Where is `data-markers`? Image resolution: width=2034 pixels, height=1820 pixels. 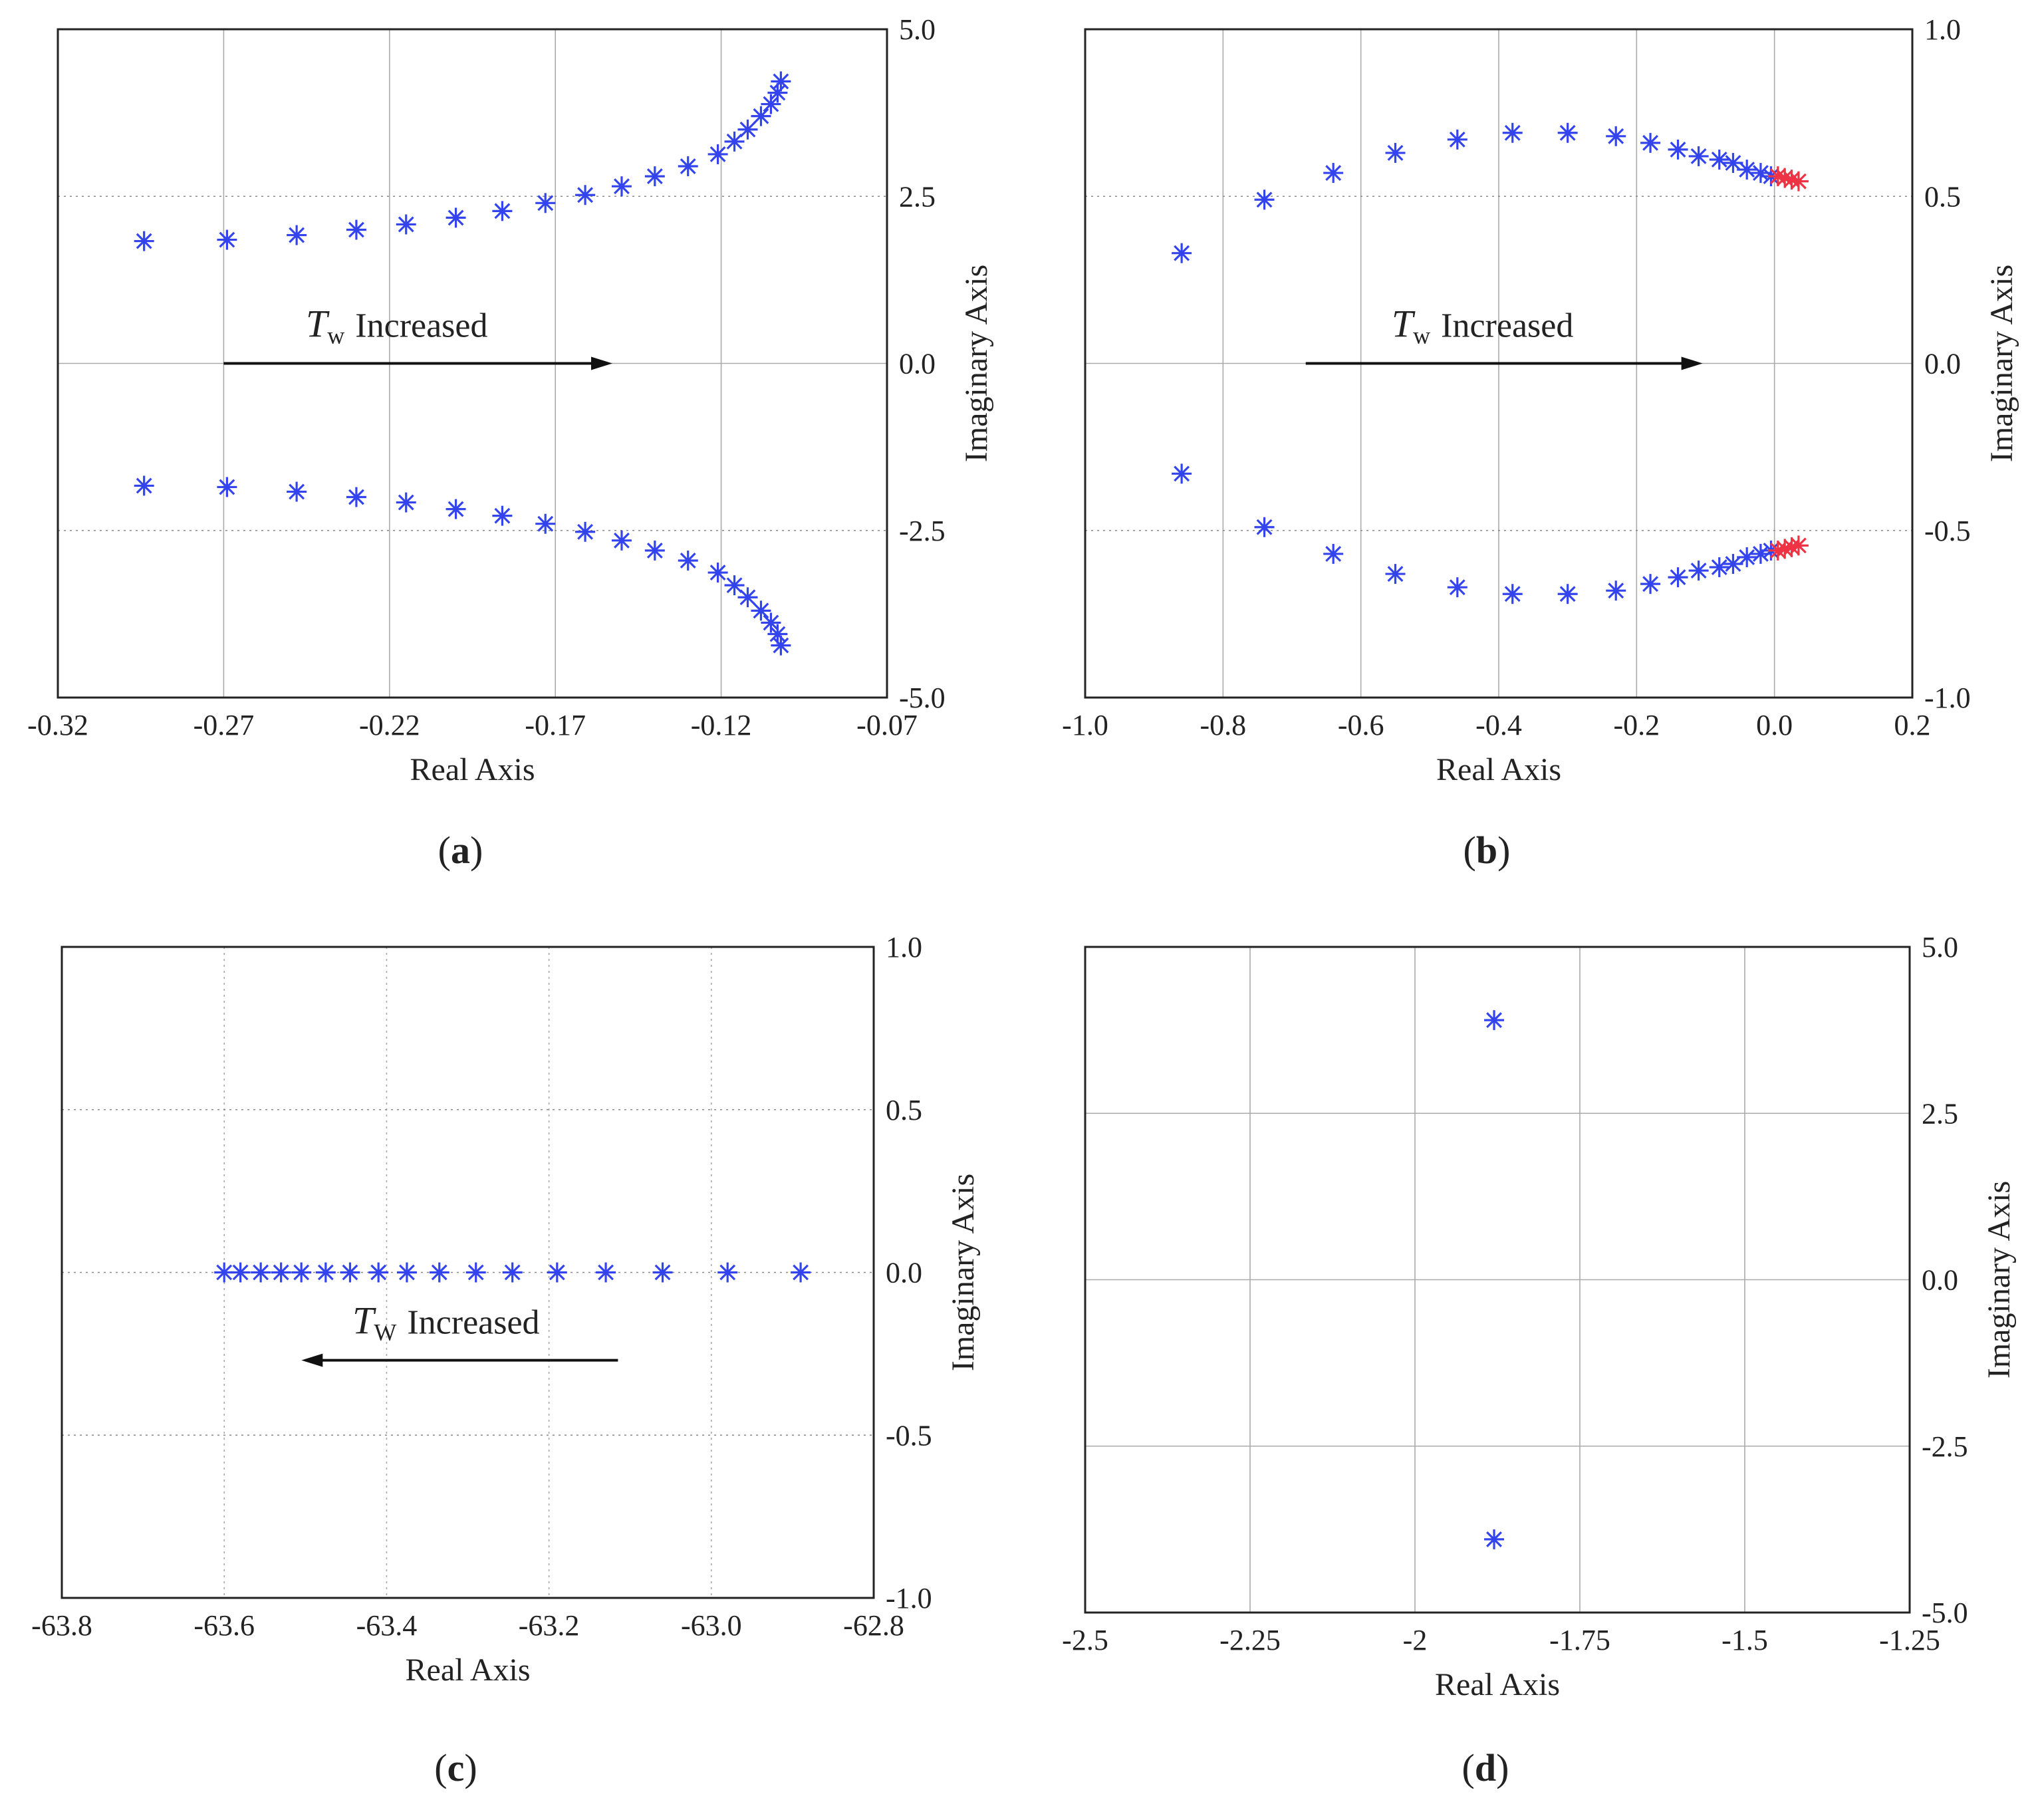
data-markers is located at coordinates (1490, 363).